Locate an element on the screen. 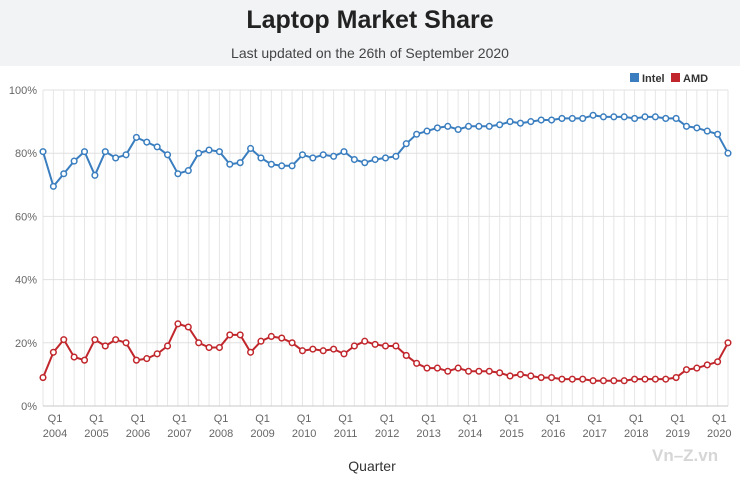  legend-label-amd: AMD is located at coordinates (695, 79).